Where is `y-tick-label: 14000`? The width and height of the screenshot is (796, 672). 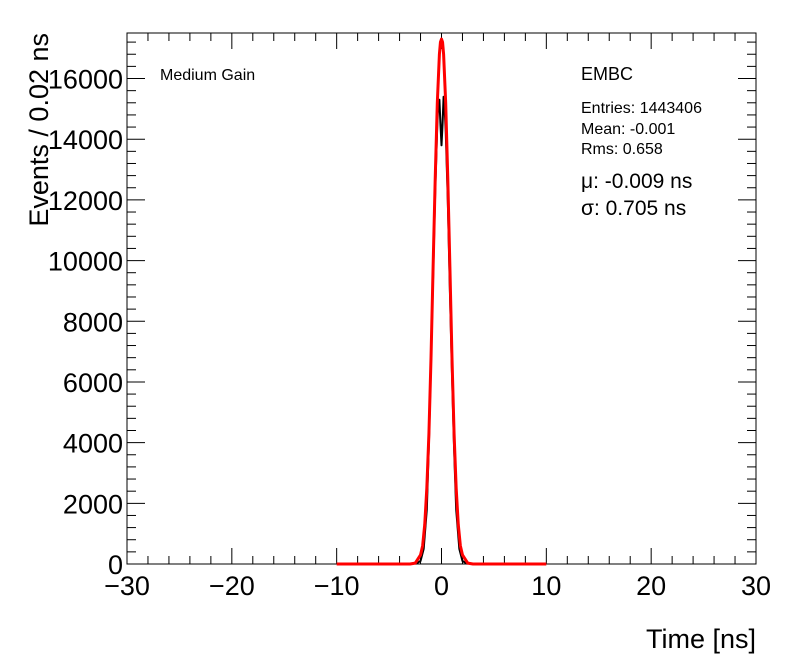 y-tick-label: 14000 is located at coordinates (85, 140).